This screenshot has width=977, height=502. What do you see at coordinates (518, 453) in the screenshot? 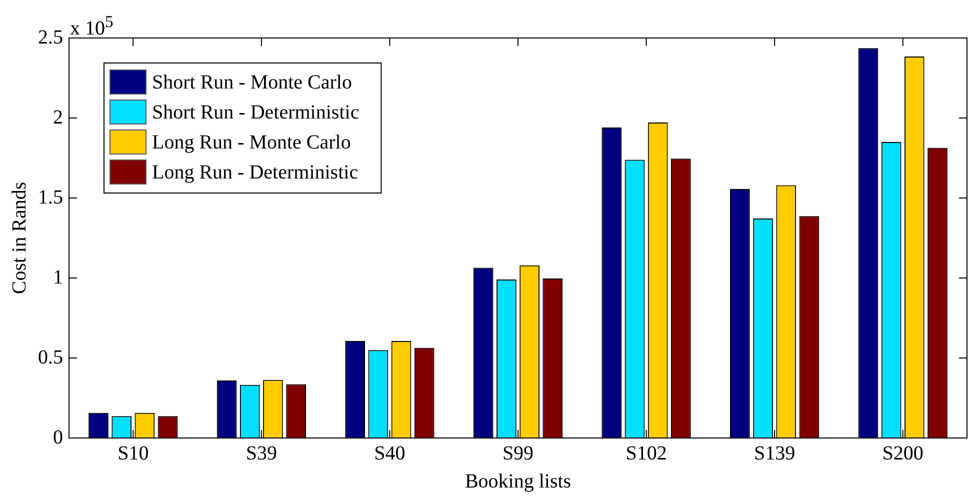
I see `x-tick-label: S99` at bounding box center [518, 453].